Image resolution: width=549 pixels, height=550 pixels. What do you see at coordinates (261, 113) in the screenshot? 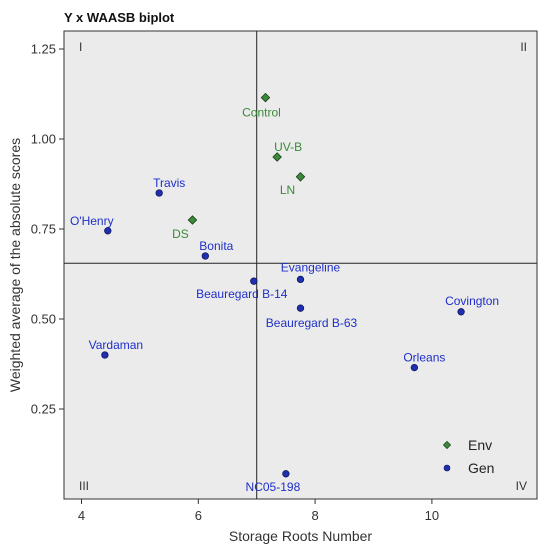
I see `env-point-label: Control` at bounding box center [261, 113].